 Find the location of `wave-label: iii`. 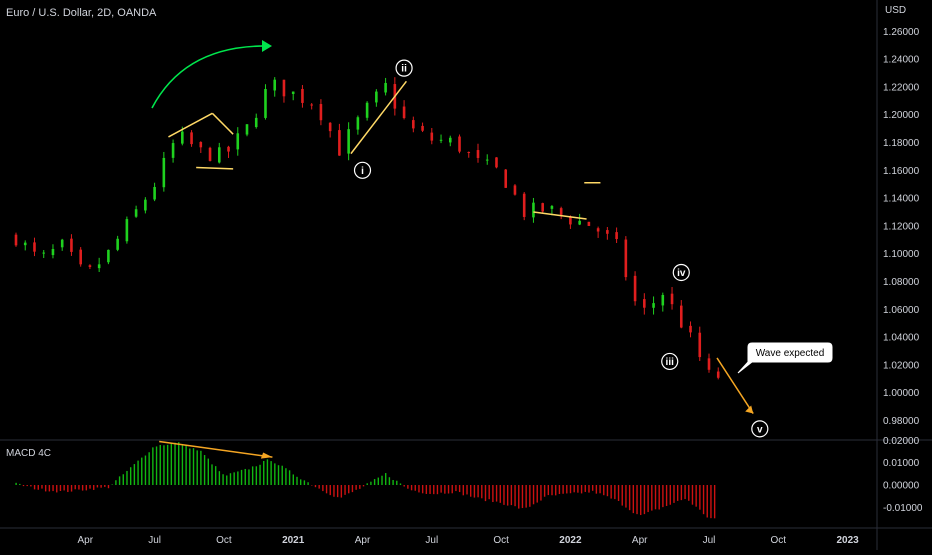

wave-label: iii is located at coordinates (670, 361).